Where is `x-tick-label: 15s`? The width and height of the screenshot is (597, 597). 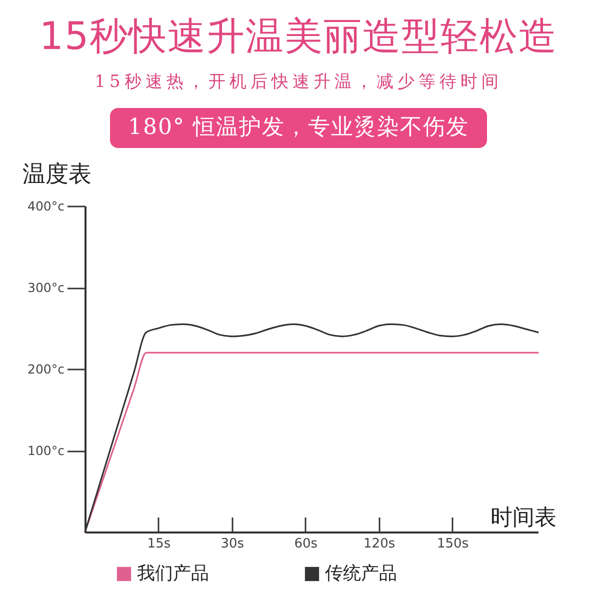 x-tick-label: 15s is located at coordinates (159, 544).